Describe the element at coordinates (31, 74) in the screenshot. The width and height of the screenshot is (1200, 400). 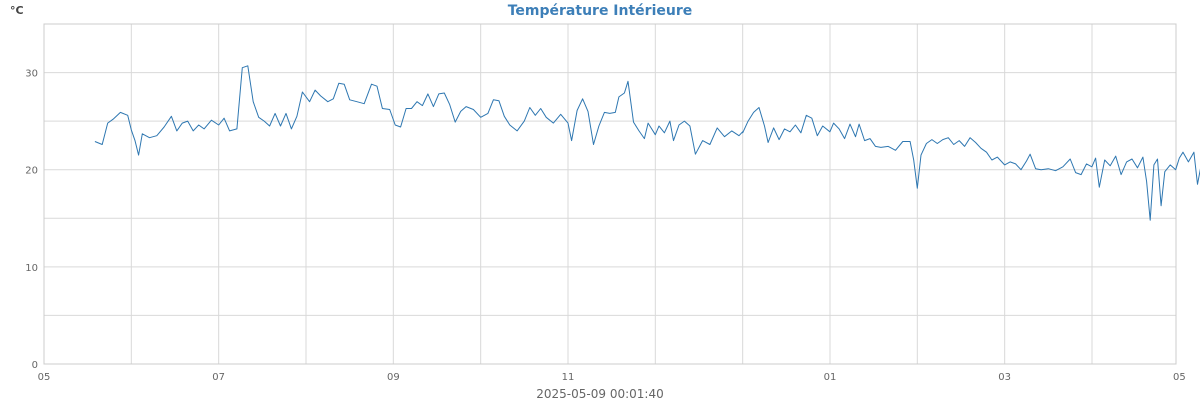
I see `y-tick-label: 30` at that location.